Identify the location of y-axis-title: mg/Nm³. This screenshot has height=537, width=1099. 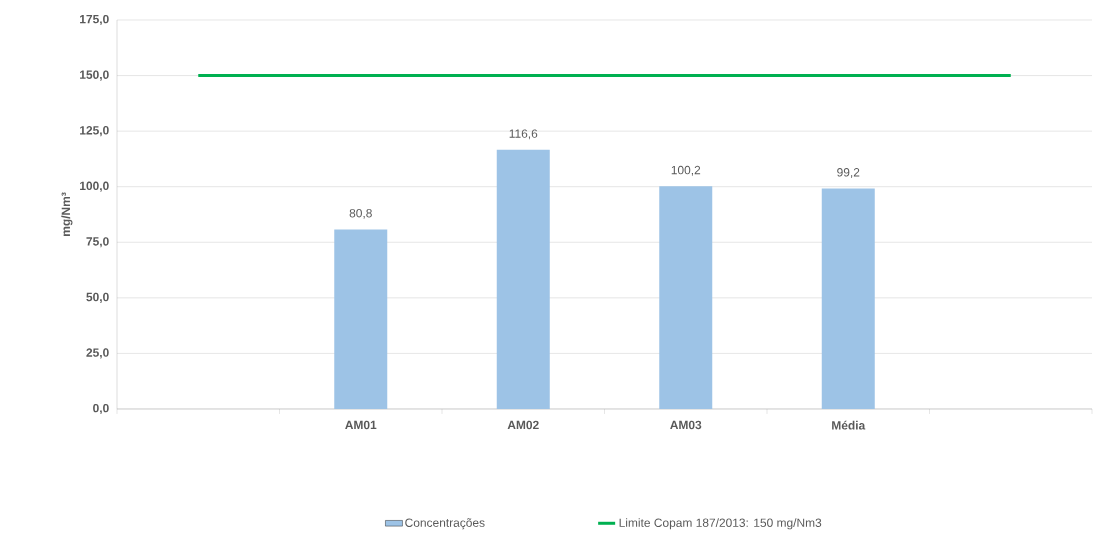
(67, 214).